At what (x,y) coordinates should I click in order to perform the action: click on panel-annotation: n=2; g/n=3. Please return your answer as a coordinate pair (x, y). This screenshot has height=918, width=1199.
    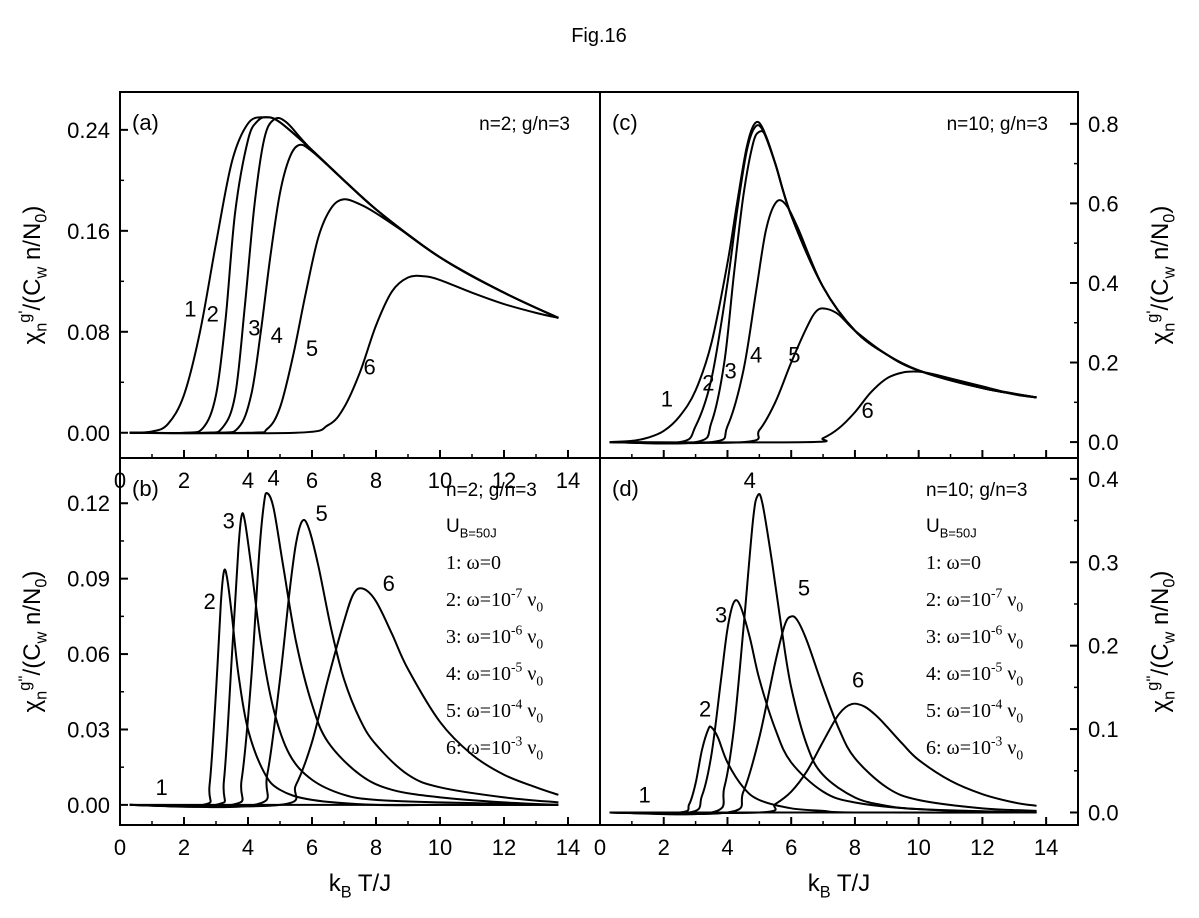
    Looking at the image, I should click on (491, 490).